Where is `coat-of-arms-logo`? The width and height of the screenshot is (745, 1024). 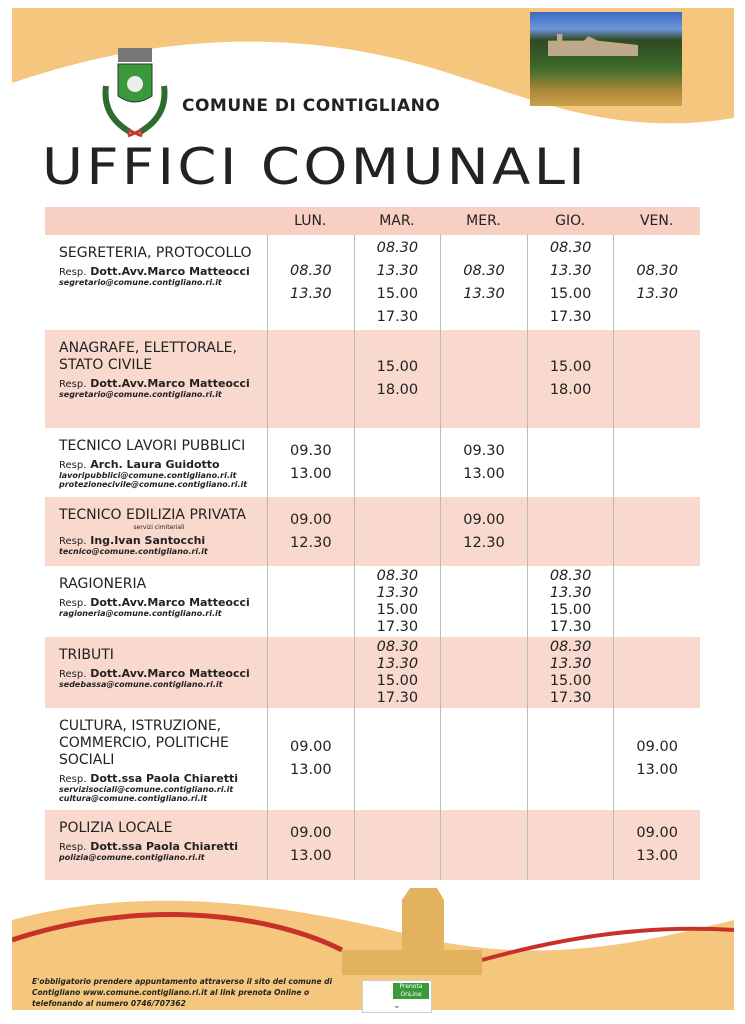 coat-of-arms-logo is located at coordinates (135, 93).